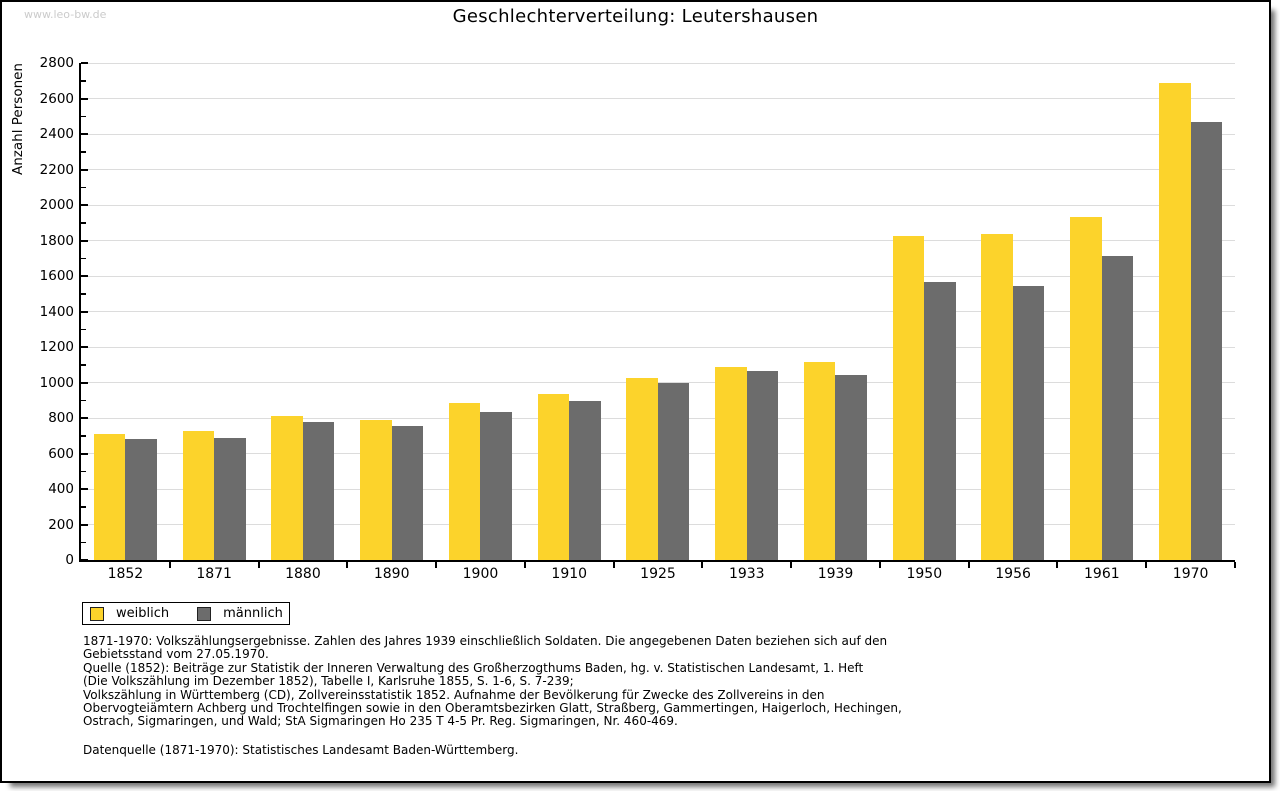 This screenshot has height=791, width=1280. Describe the element at coordinates (553, 477) in the screenshot. I see `bar-weiblich-1910` at that location.